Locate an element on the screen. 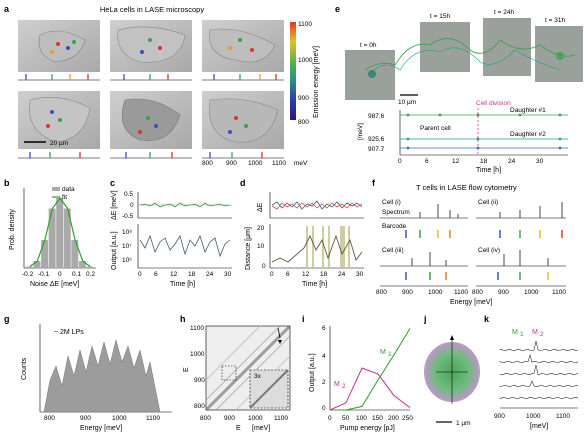 This screenshot has height=436, width=588. d-xtick-24: 24 is located at coordinates (342, 274).